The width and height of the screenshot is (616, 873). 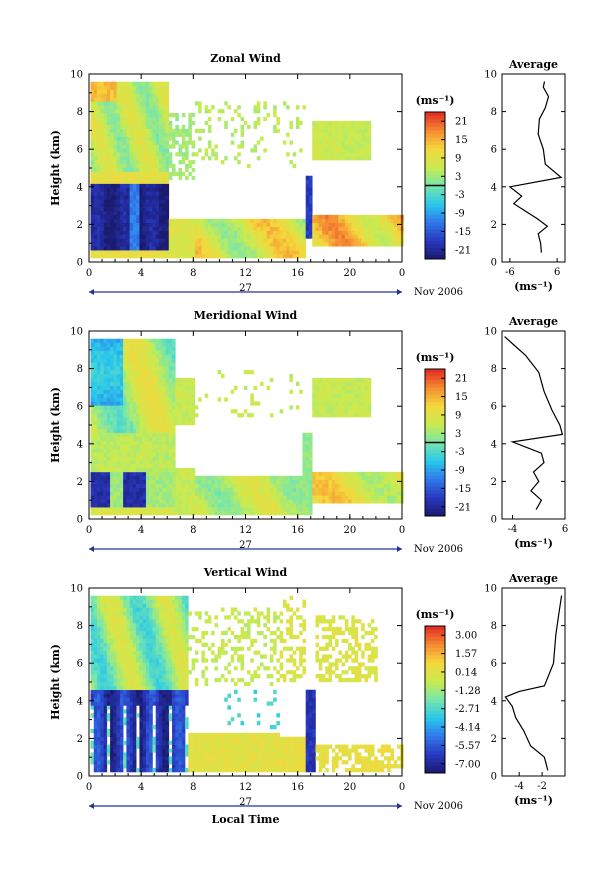 I want to click on x-tick-label: 0, so click(x=89, y=530).